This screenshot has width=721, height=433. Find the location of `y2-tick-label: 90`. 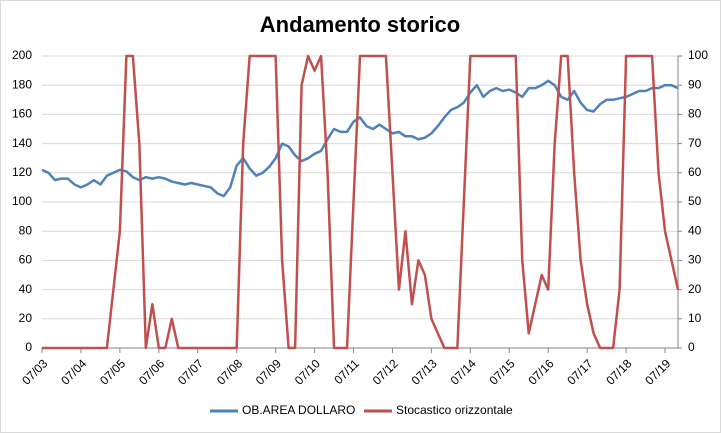

y2-tick-label: 90 is located at coordinates (695, 84).